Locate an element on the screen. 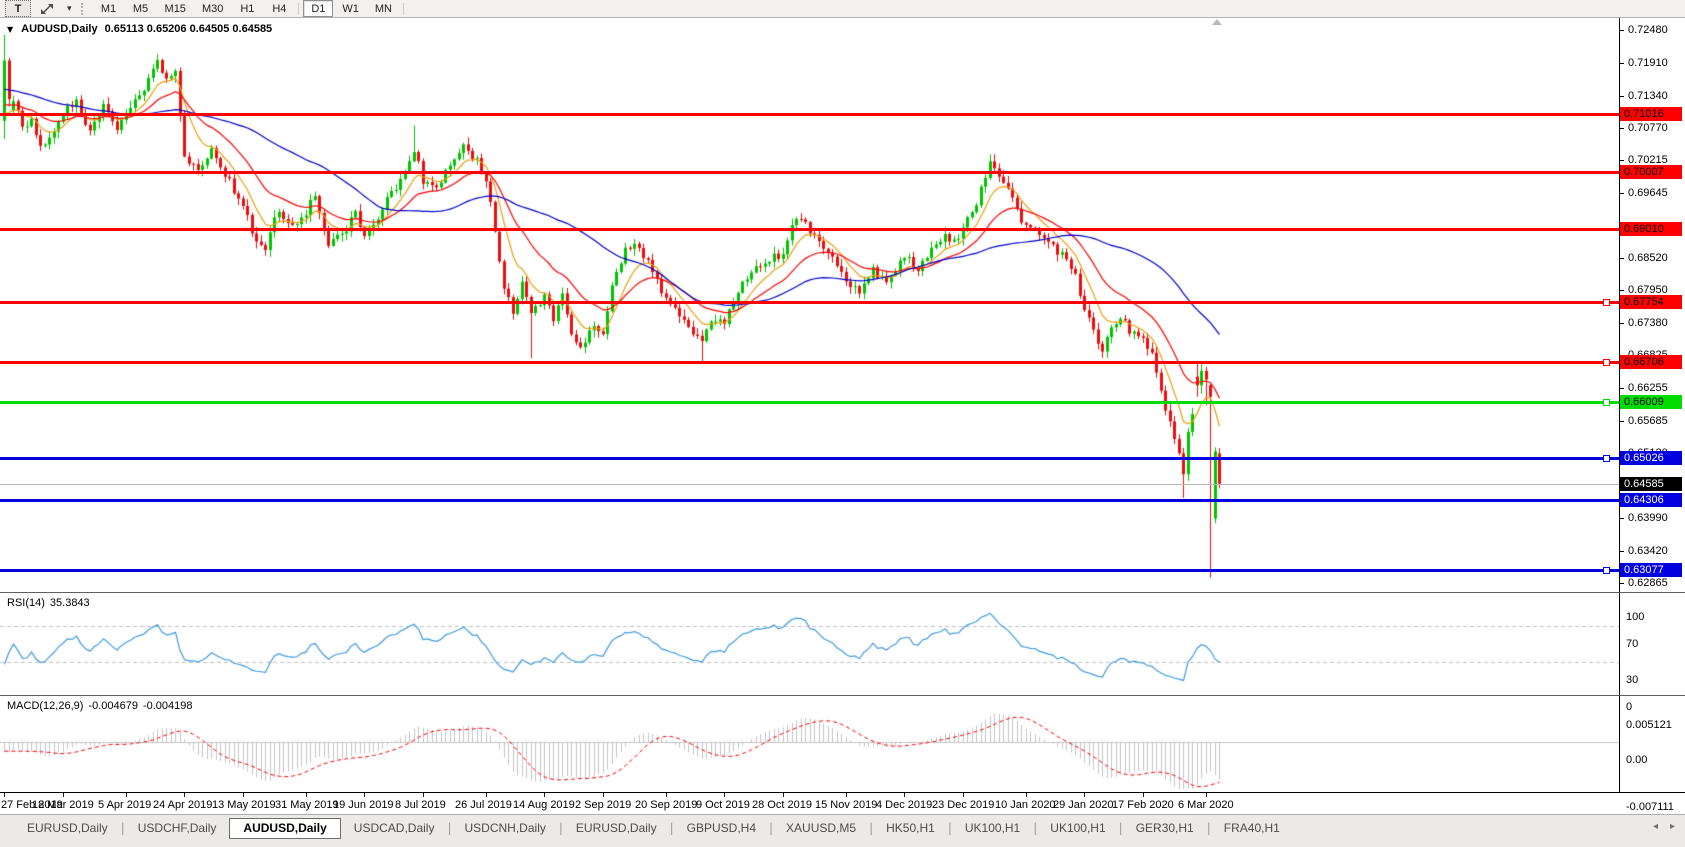  hline-handle-0.63077 is located at coordinates (1606, 570).